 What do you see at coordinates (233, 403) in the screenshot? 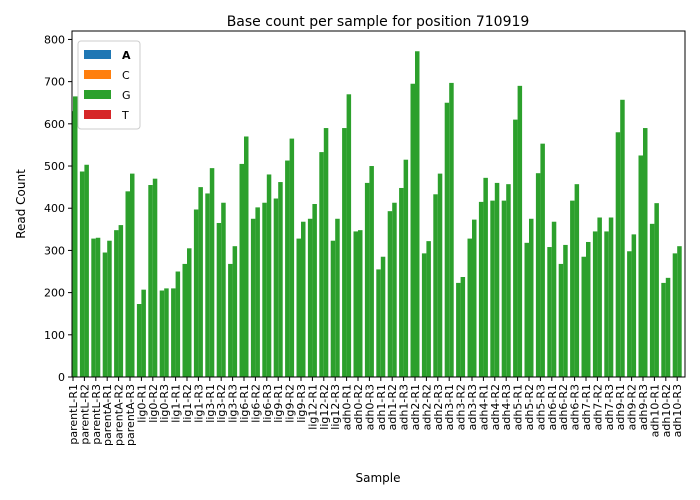
I see `x-tick-label: lig3-R3` at bounding box center [233, 403].